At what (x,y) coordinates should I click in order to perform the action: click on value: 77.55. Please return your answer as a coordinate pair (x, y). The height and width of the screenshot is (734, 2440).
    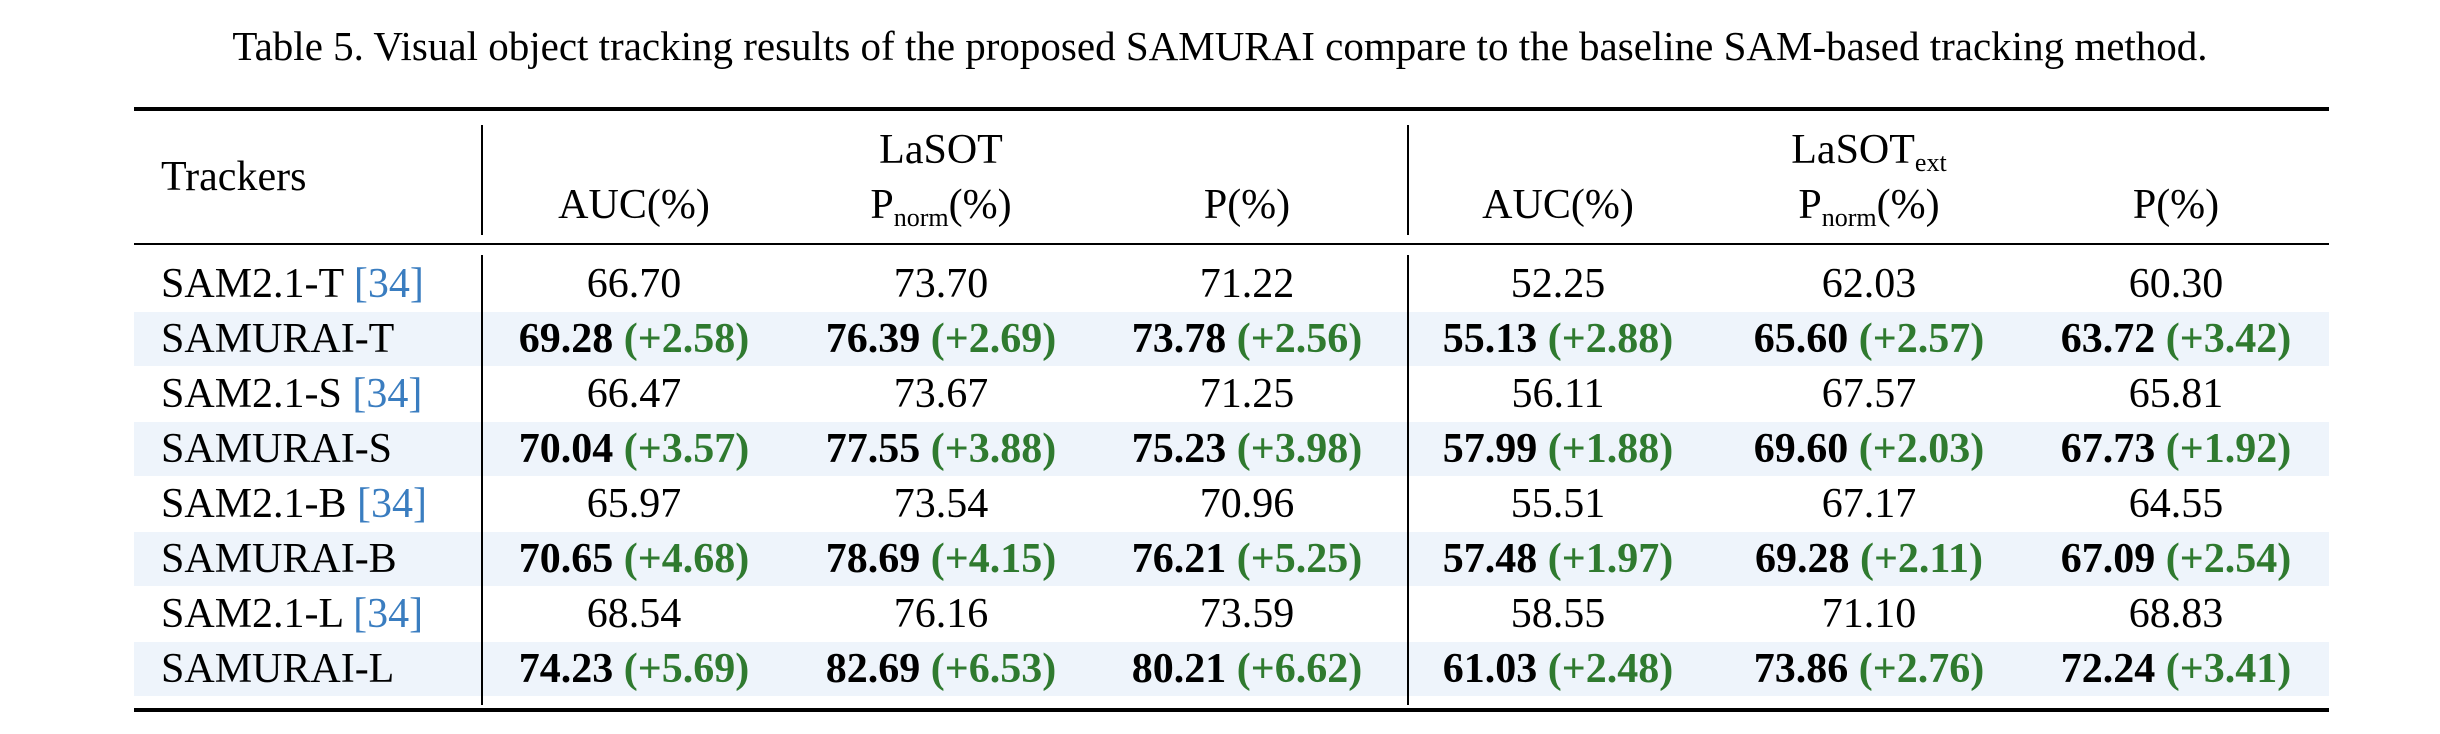
    Looking at the image, I should click on (873, 449).